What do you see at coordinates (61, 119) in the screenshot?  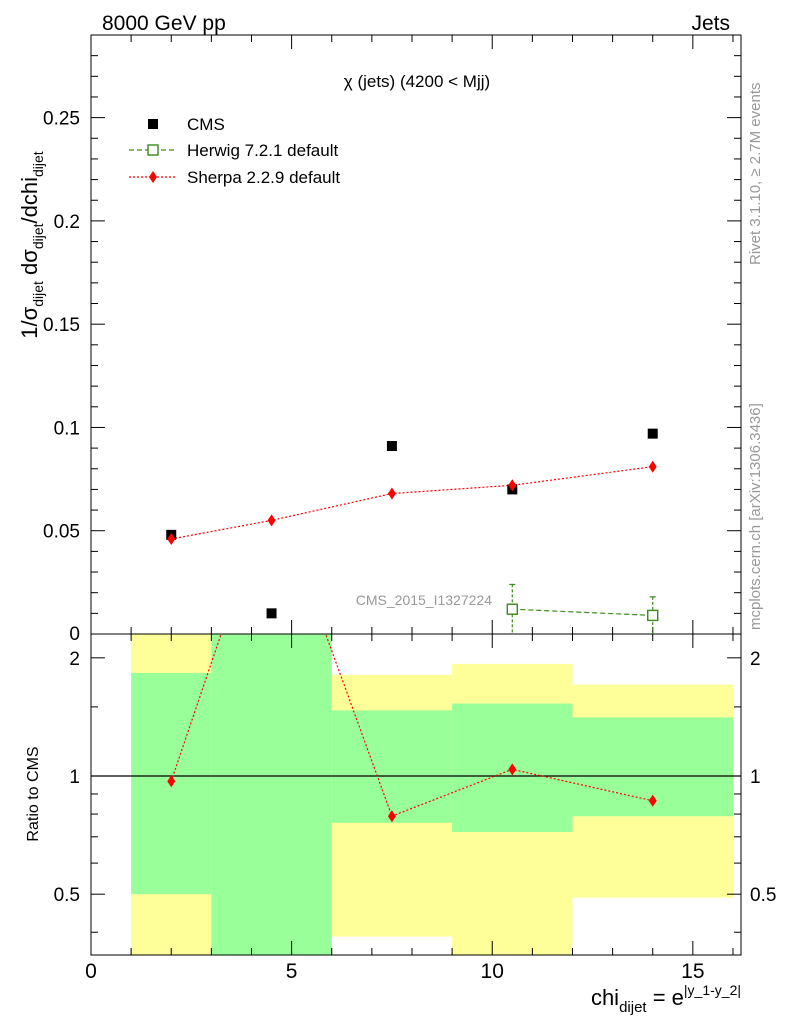 I see `y-tick-label: 0.25` at bounding box center [61, 119].